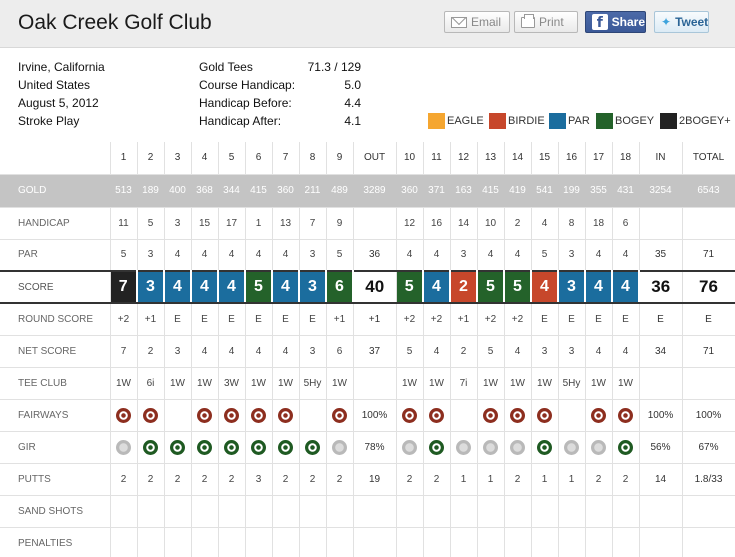  What do you see at coordinates (375, 255) in the screenshot?
I see `par-cell: 36` at bounding box center [375, 255].